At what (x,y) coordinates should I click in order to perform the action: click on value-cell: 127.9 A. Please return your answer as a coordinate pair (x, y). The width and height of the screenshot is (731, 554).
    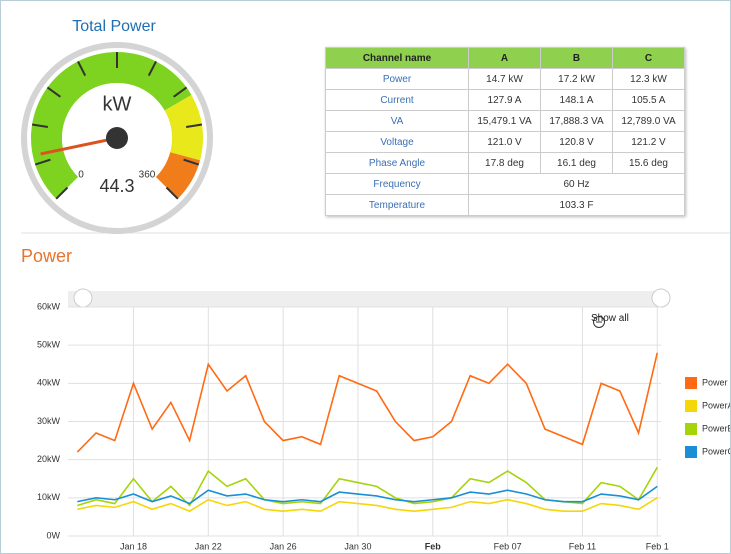
    Looking at the image, I should click on (504, 100).